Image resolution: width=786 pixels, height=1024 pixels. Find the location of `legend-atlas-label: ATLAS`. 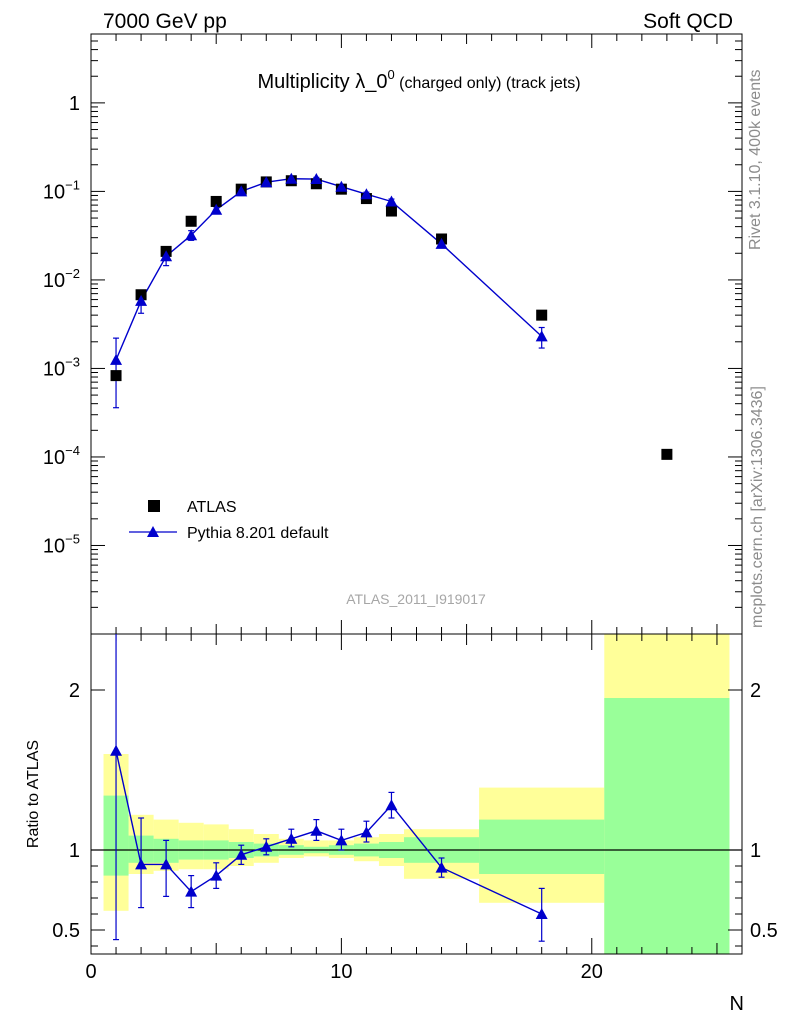

legend-atlas-label: ATLAS is located at coordinates (212, 507).